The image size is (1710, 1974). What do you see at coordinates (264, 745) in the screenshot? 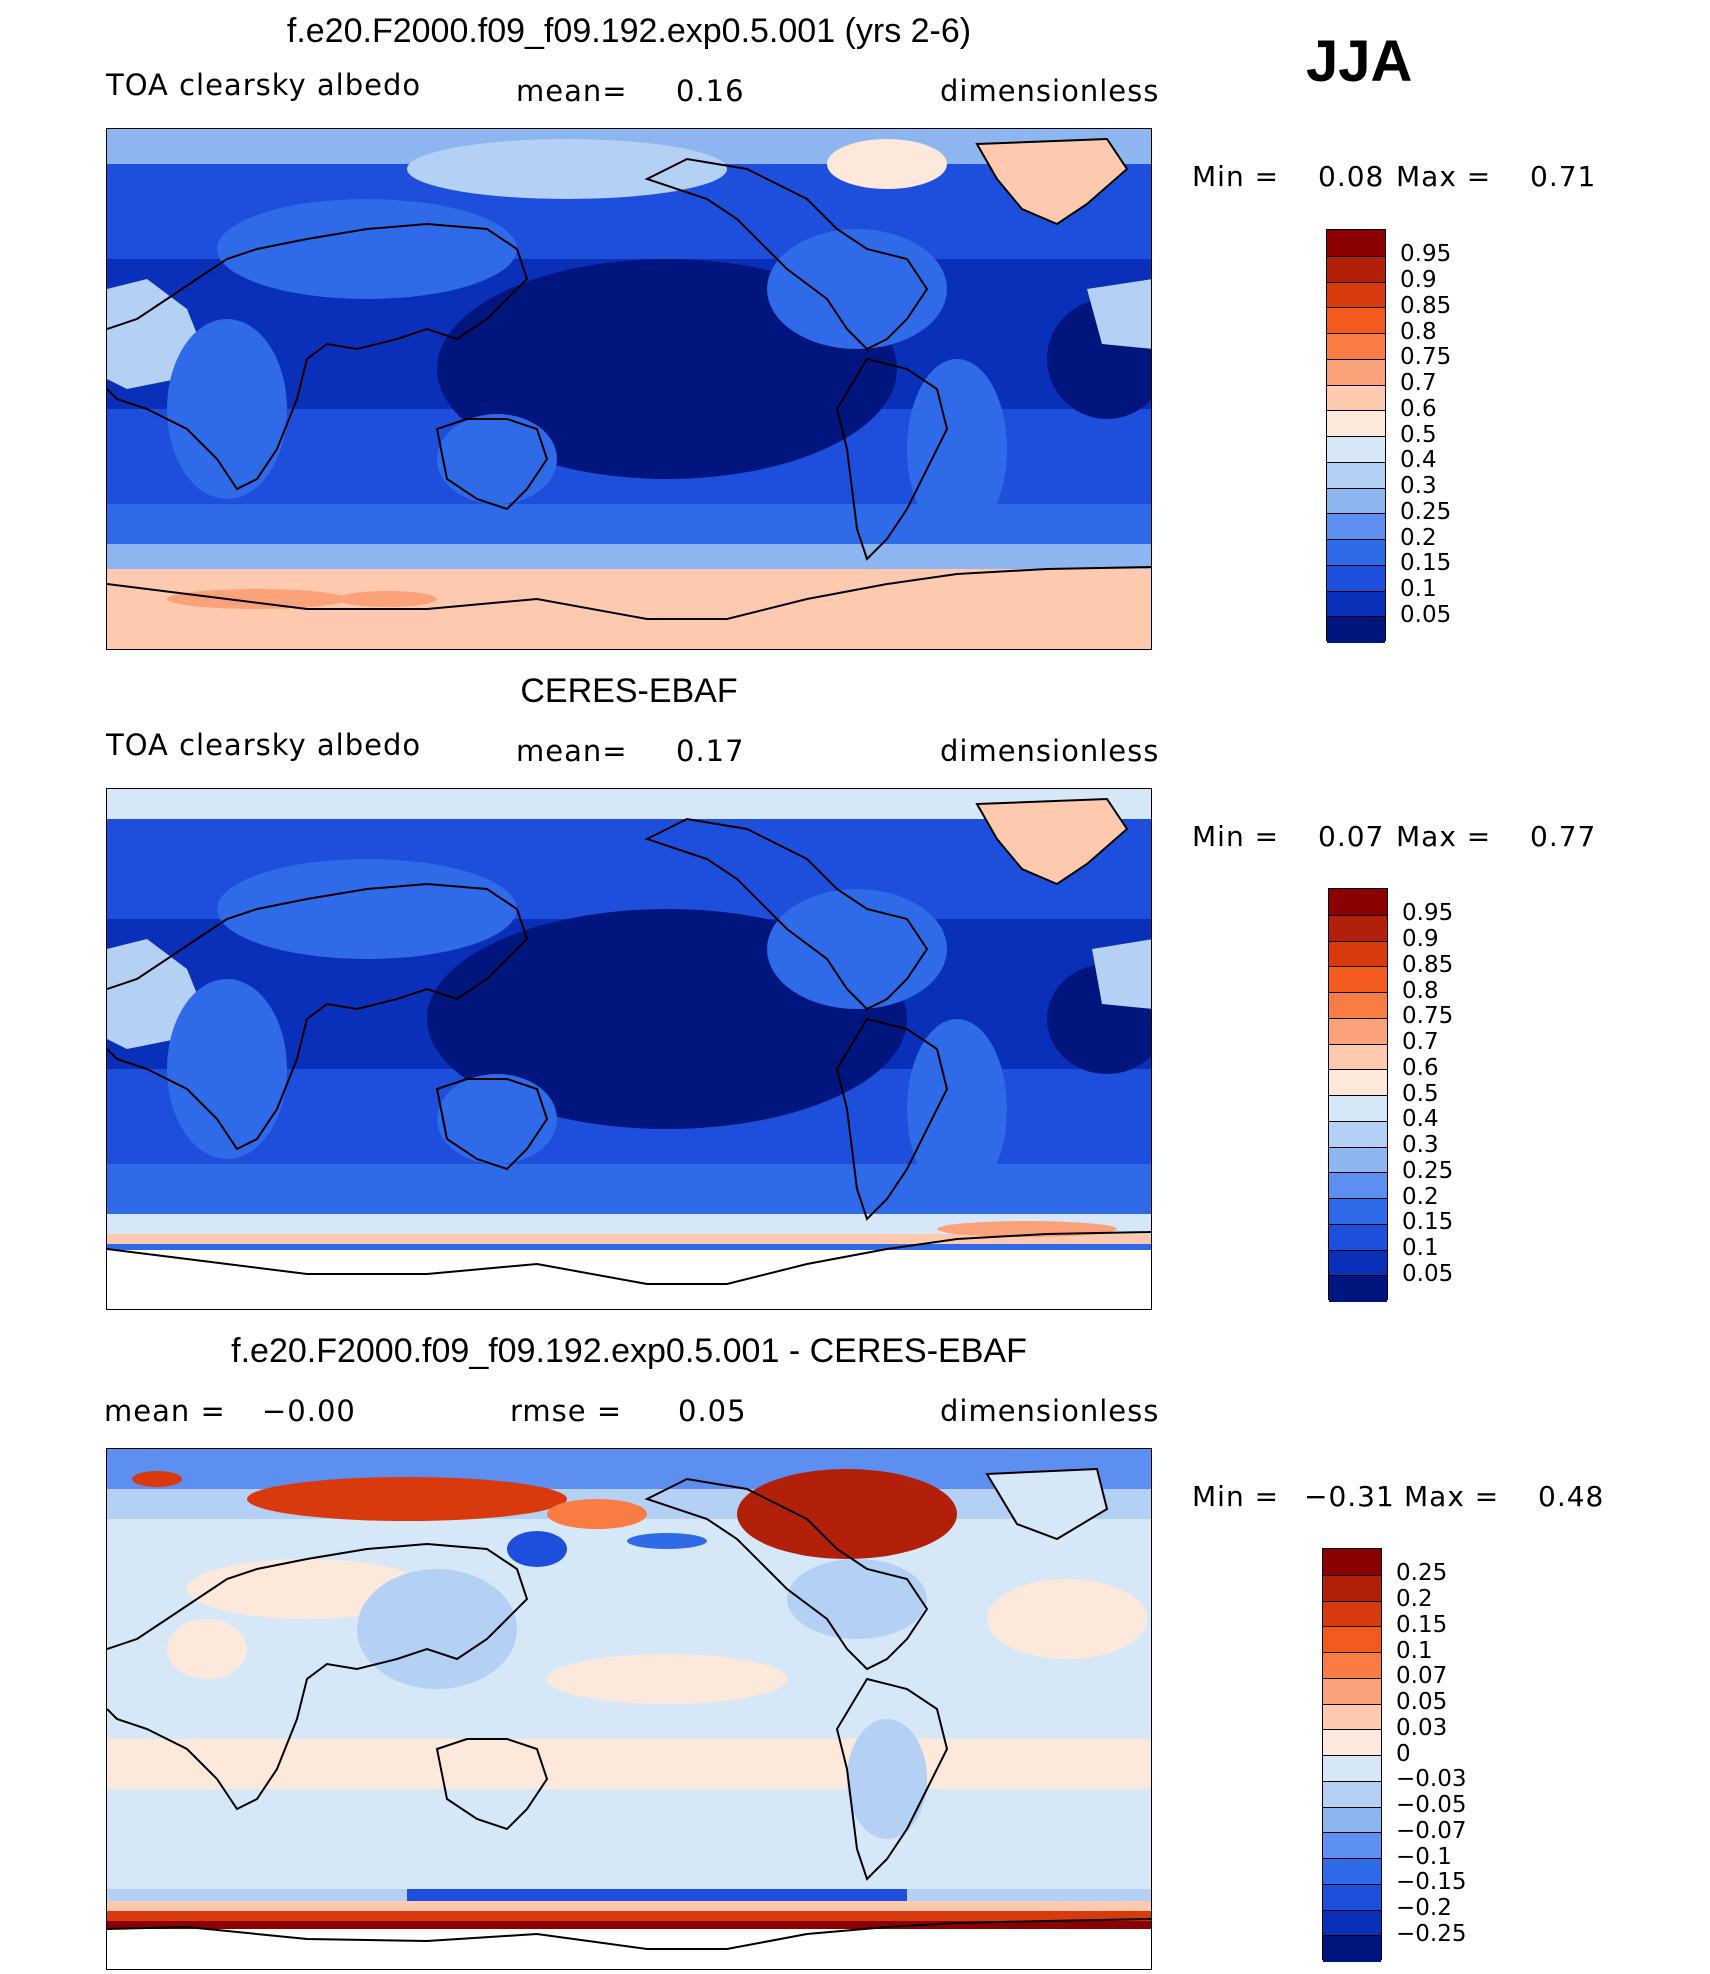
I see `panel-2-variable-label: TOA clearsky albedo` at bounding box center [264, 745].